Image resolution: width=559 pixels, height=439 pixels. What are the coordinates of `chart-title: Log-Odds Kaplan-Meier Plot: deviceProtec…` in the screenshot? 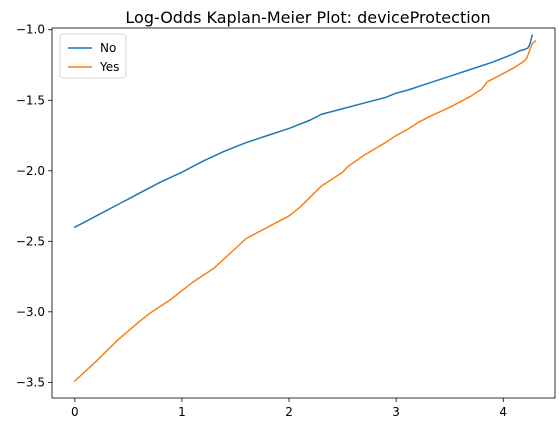 It's located at (307, 17).